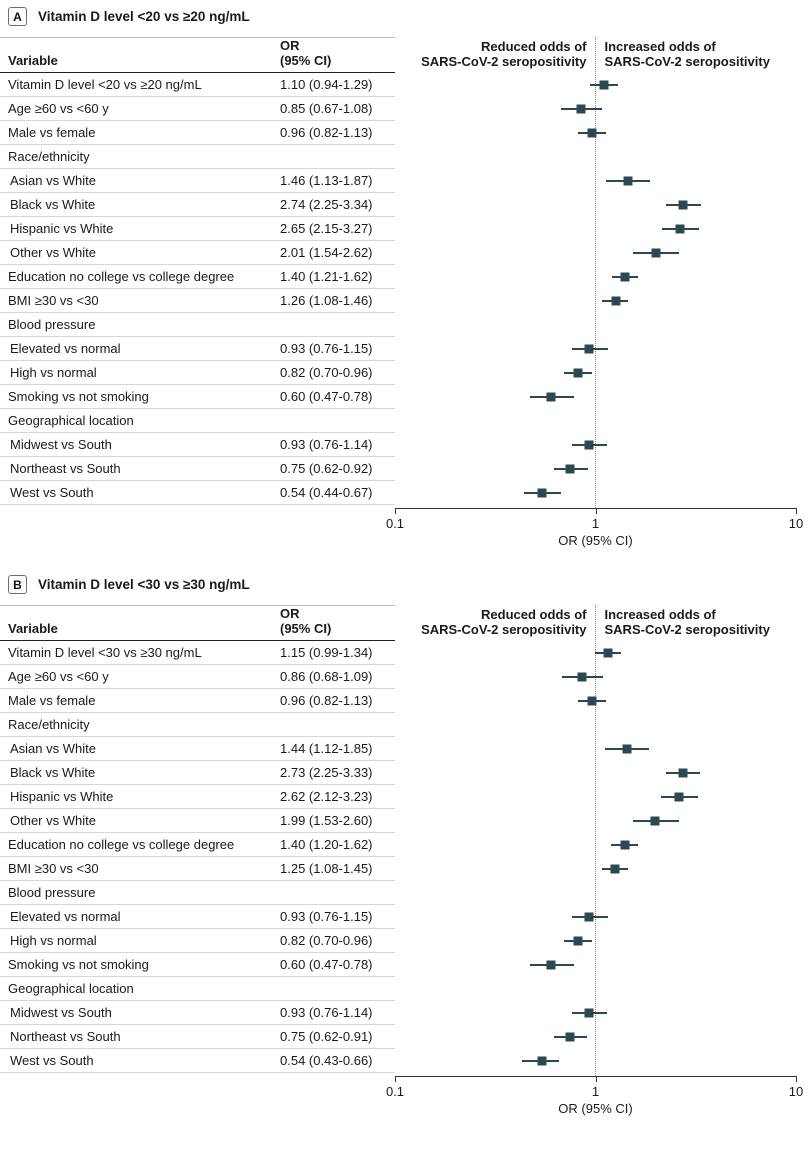 The height and width of the screenshot is (1149, 810). Describe the element at coordinates (326, 844) in the screenshot. I see `or-ci-value: 1.40 (1.20-1.62)` at that location.